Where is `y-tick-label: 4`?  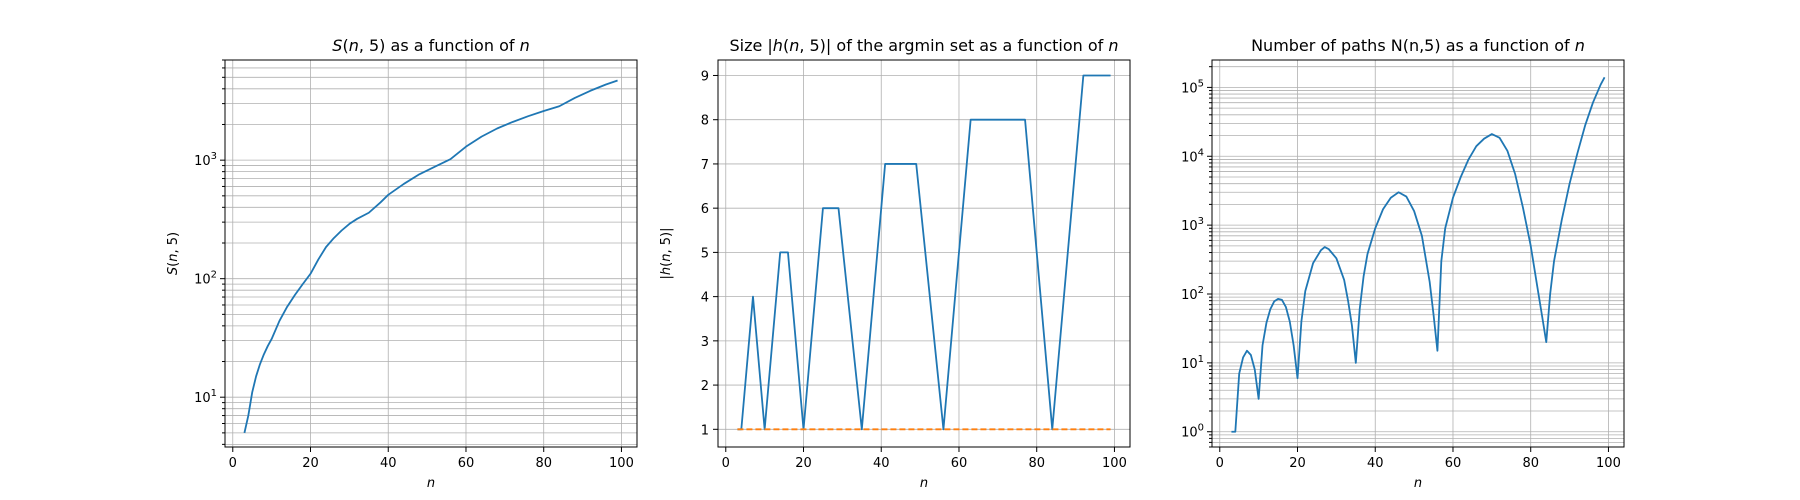 y-tick-label: 4 is located at coordinates (705, 298).